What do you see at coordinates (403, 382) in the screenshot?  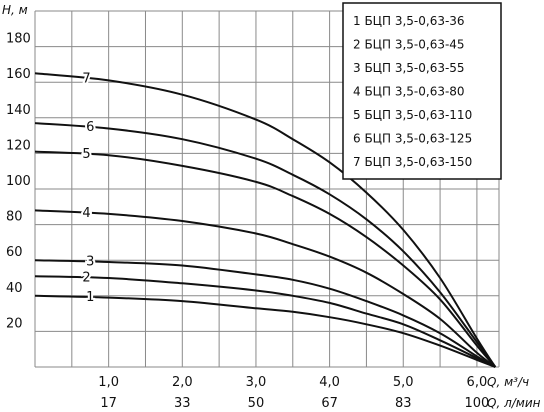 I see `x-tick-label: 5,0` at bounding box center [403, 382].